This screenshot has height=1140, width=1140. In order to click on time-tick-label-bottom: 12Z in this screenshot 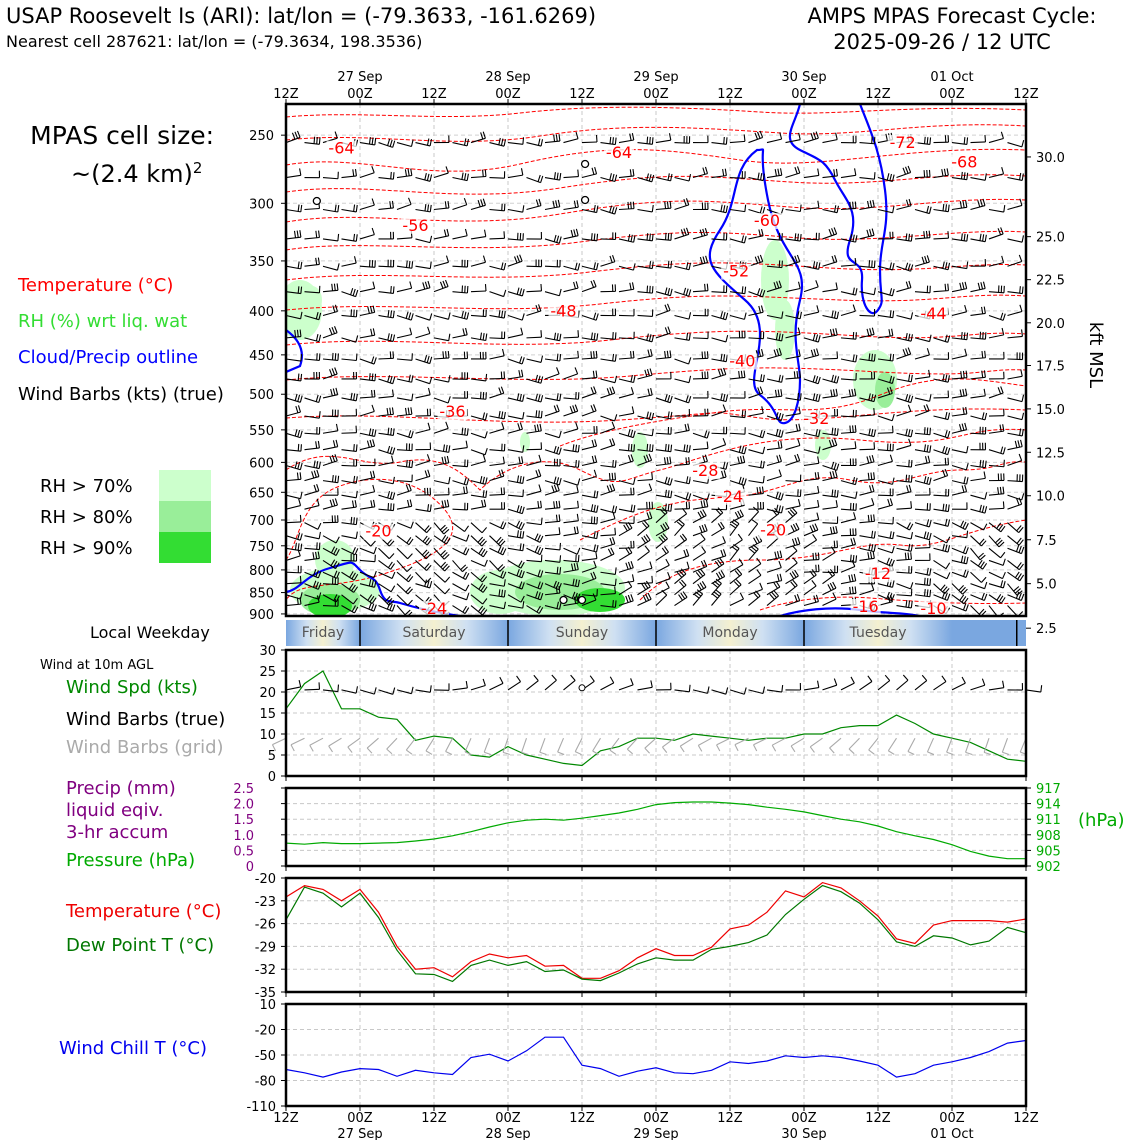, I will do `click(434, 1118)`.